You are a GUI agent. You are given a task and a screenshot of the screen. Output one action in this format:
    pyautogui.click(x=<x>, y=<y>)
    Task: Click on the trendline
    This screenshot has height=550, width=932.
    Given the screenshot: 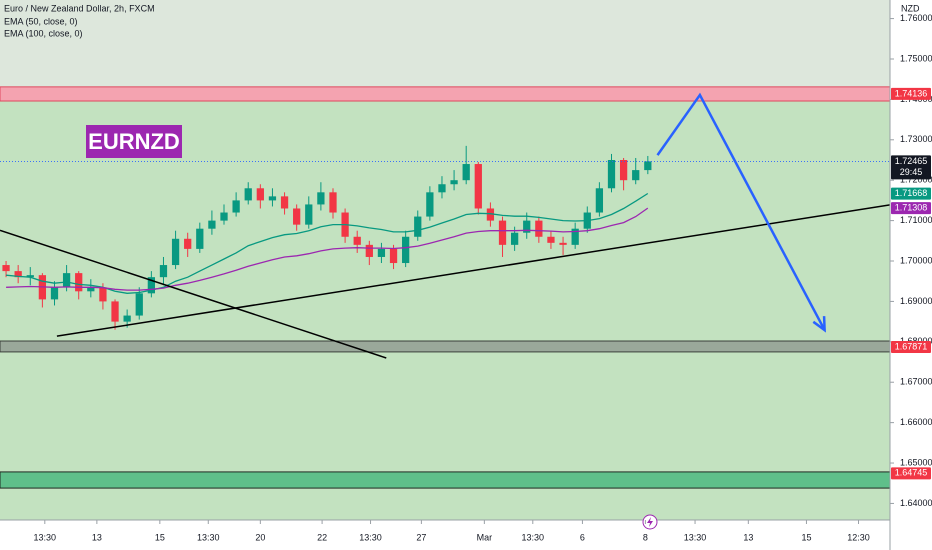 What is the action you would take?
    pyautogui.click(x=193, y=294)
    